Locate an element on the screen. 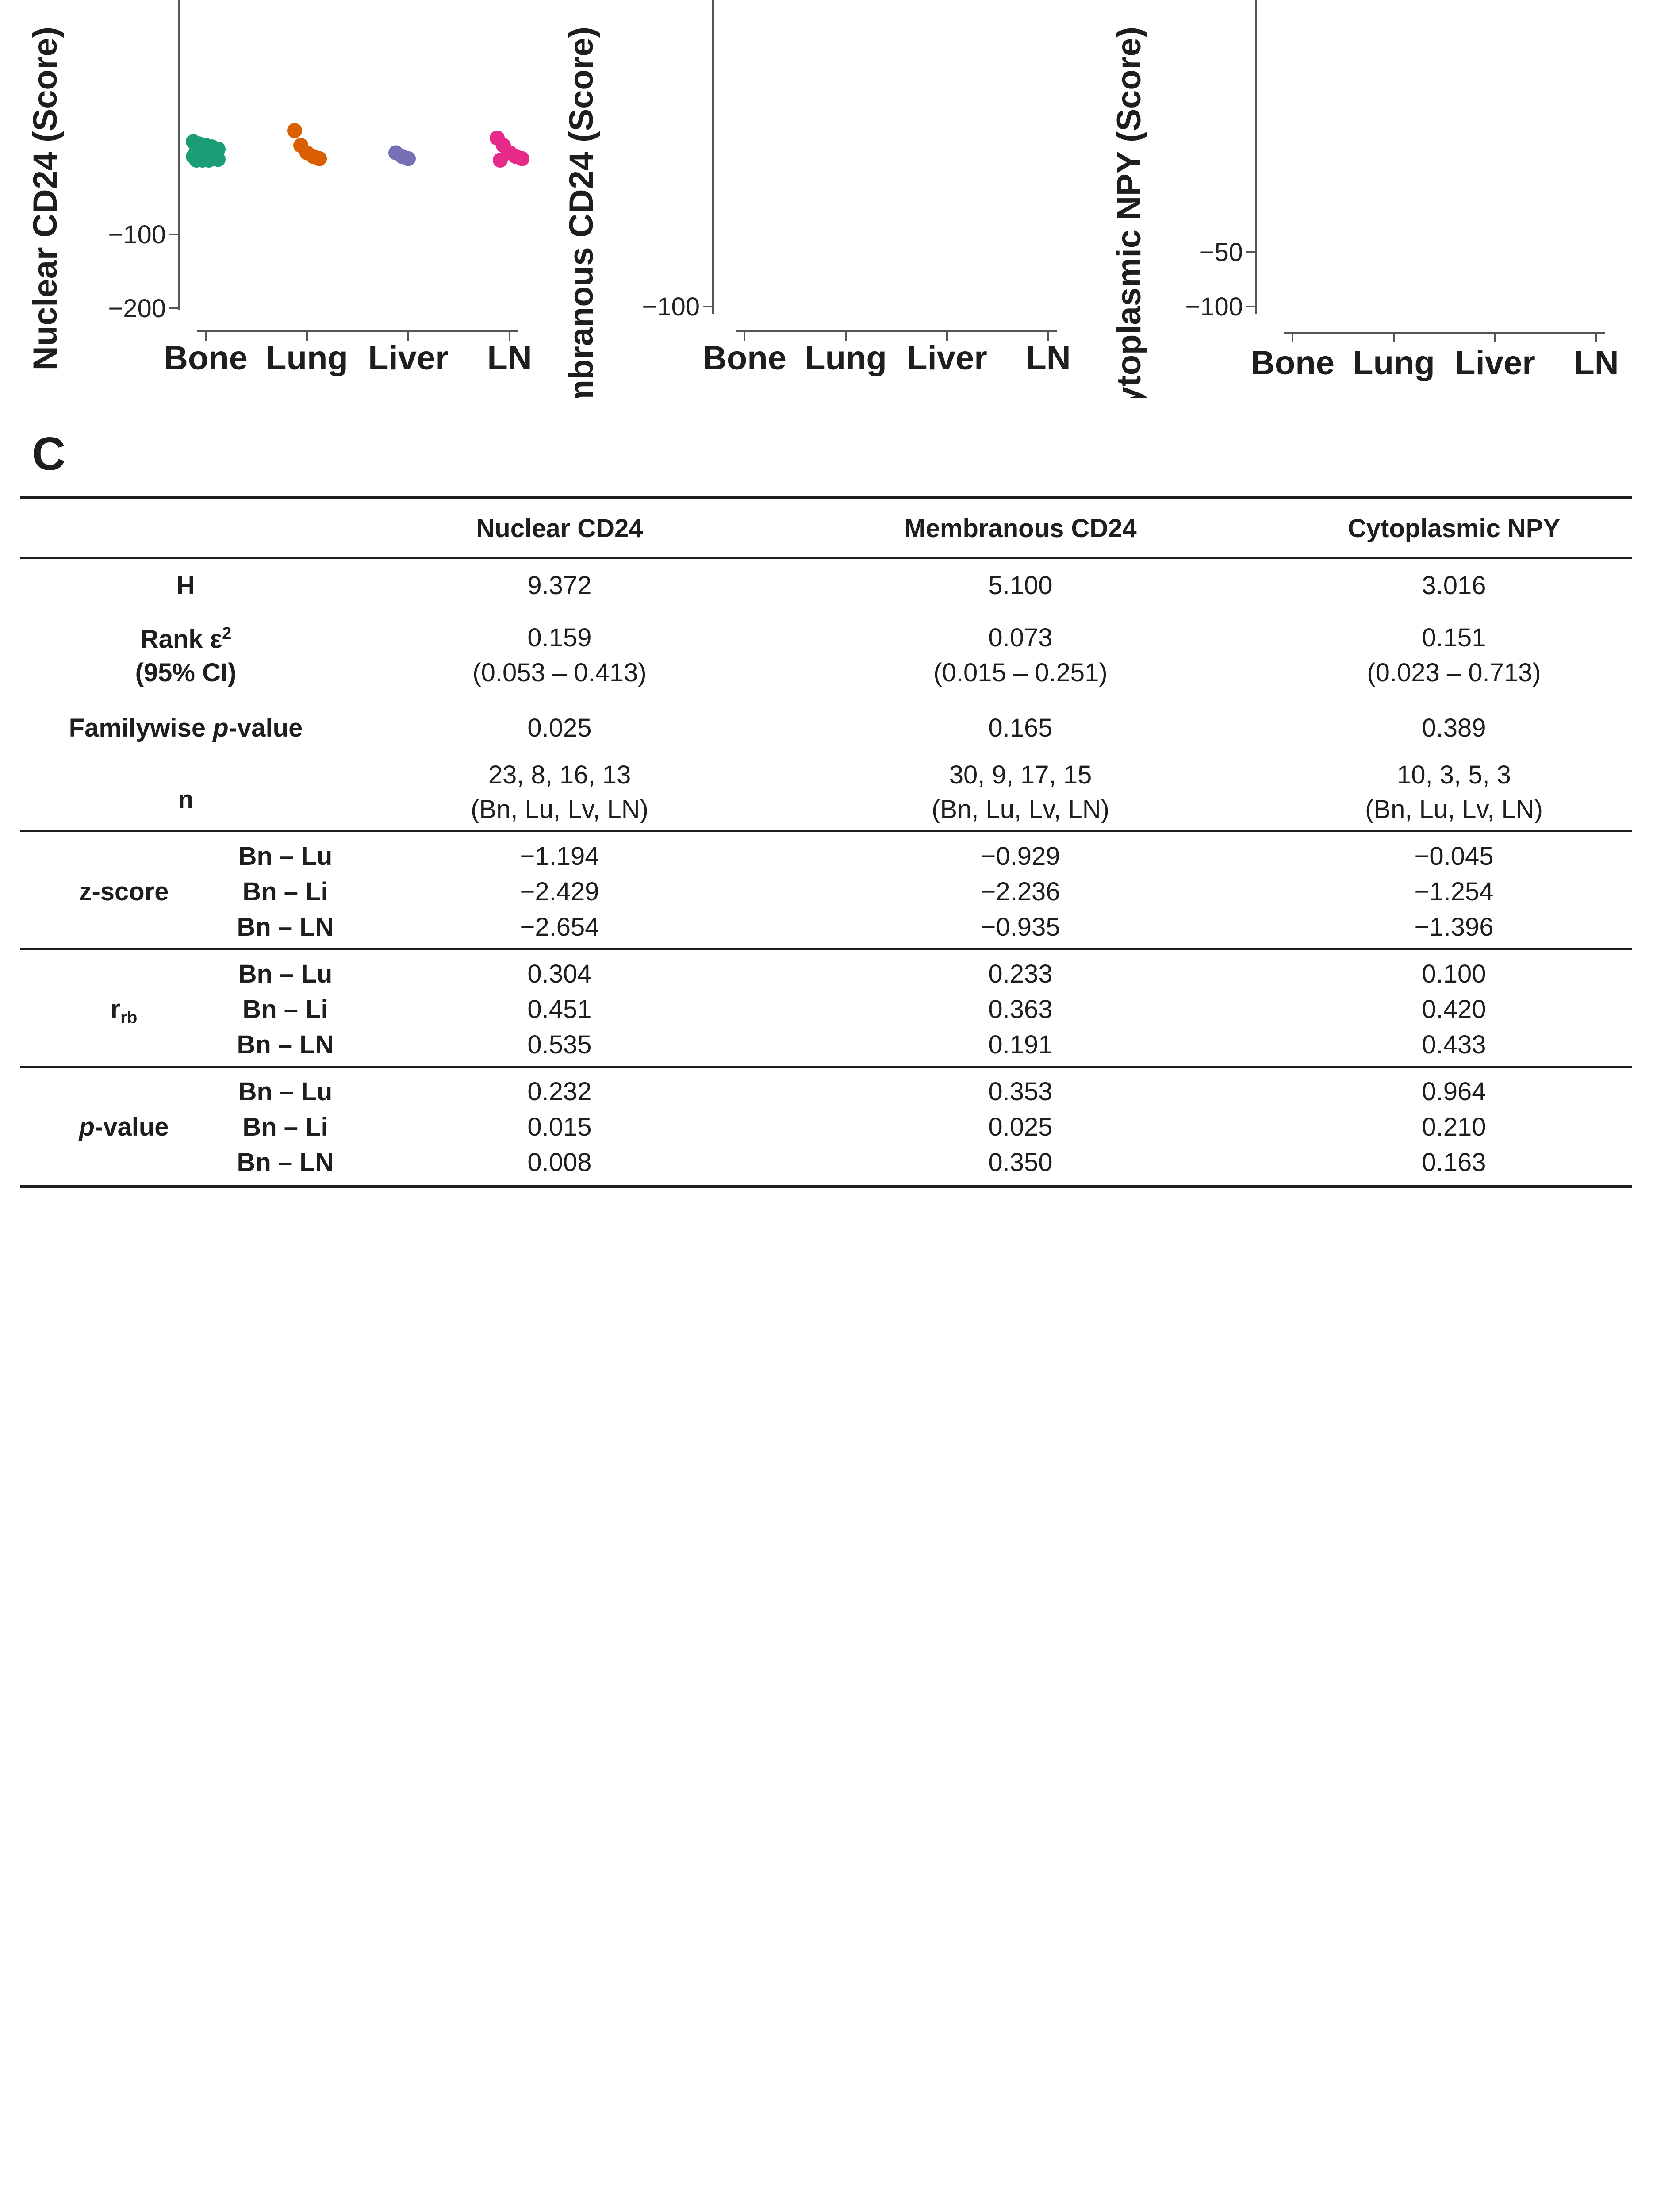 The width and height of the screenshot is (1653, 2212). rrb-value: 0.433 is located at coordinates (1454, 1044).